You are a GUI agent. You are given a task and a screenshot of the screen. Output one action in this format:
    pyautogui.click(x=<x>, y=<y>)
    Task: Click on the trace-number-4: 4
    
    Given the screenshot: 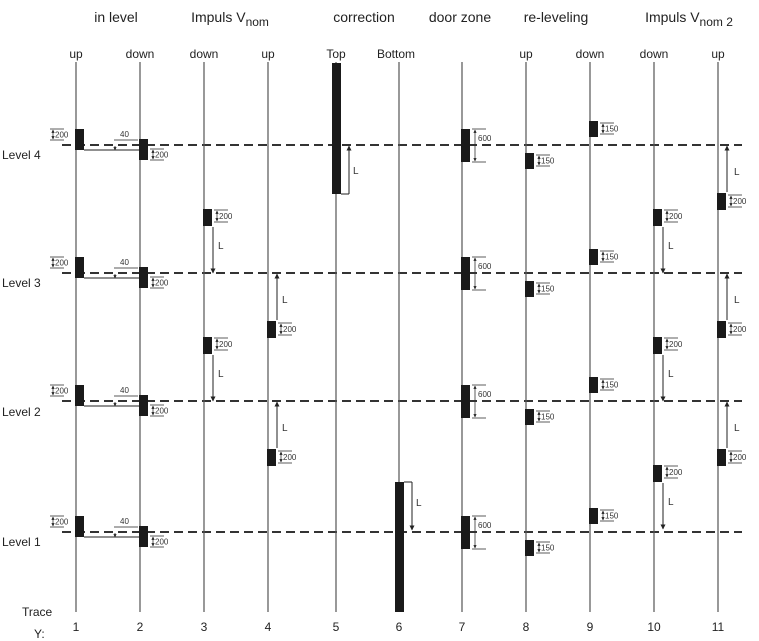 What is the action you would take?
    pyautogui.click(x=268, y=627)
    